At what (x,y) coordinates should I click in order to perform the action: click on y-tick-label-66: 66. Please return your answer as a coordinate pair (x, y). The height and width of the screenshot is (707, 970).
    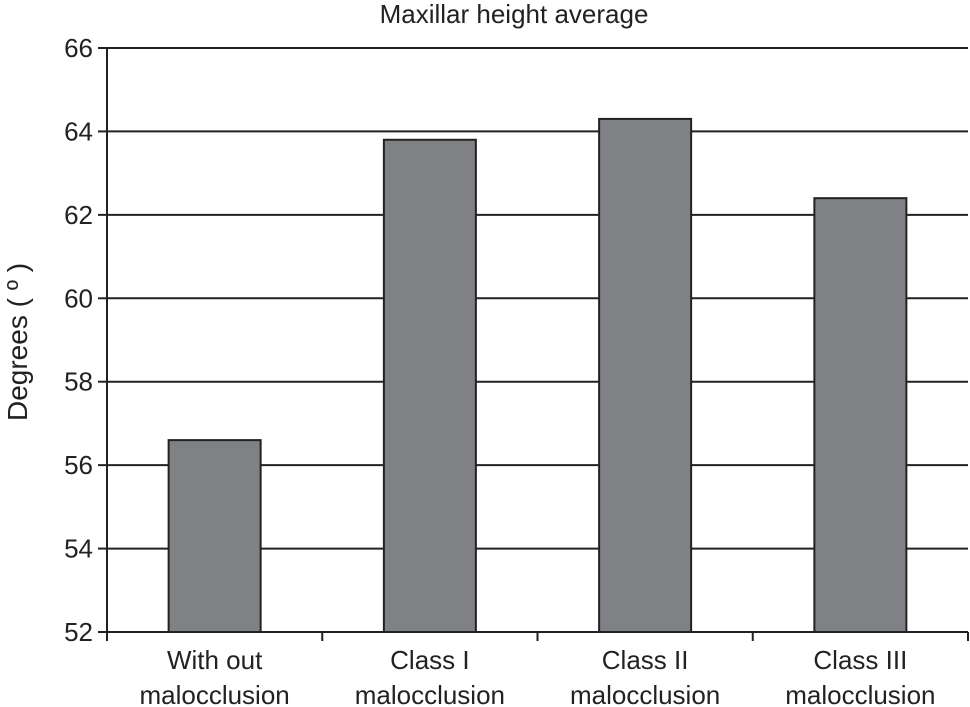
    Looking at the image, I should click on (78, 48).